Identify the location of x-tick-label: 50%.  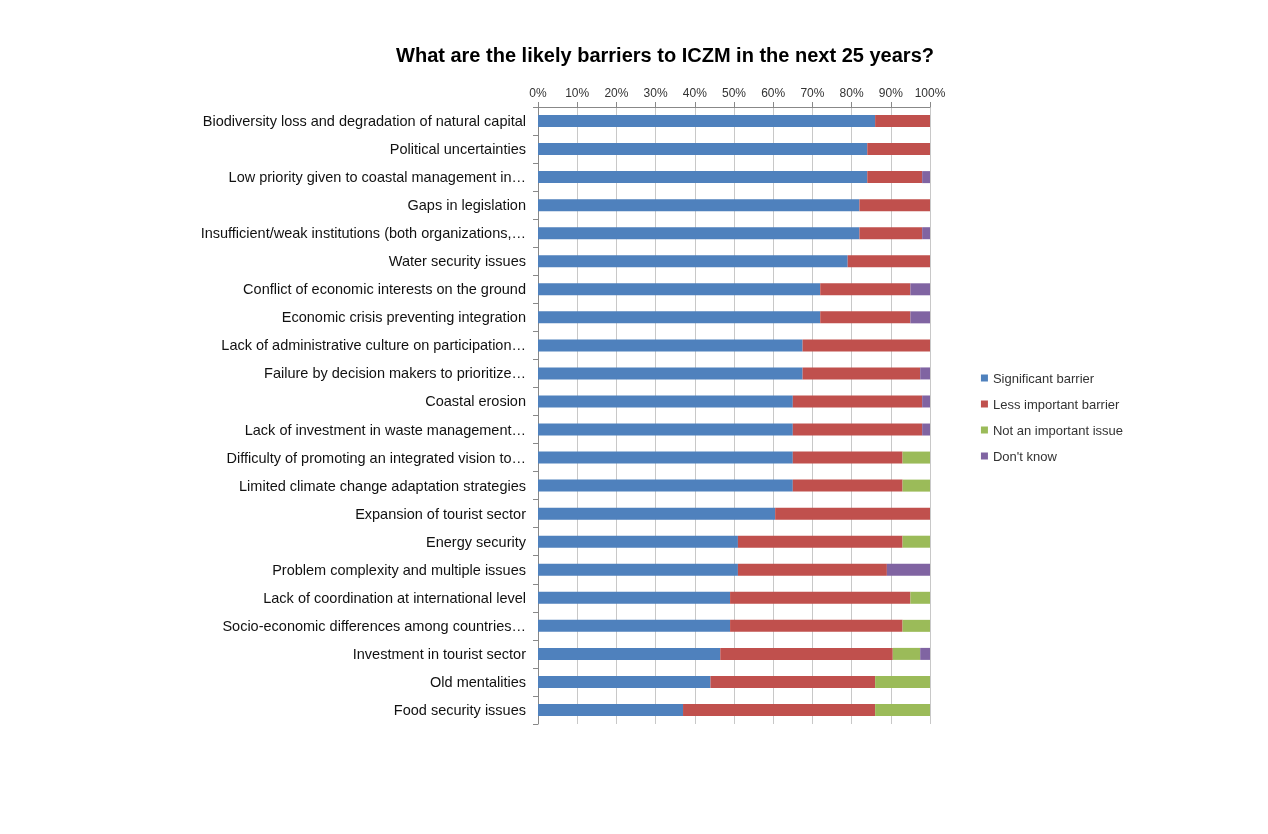
(734, 93).